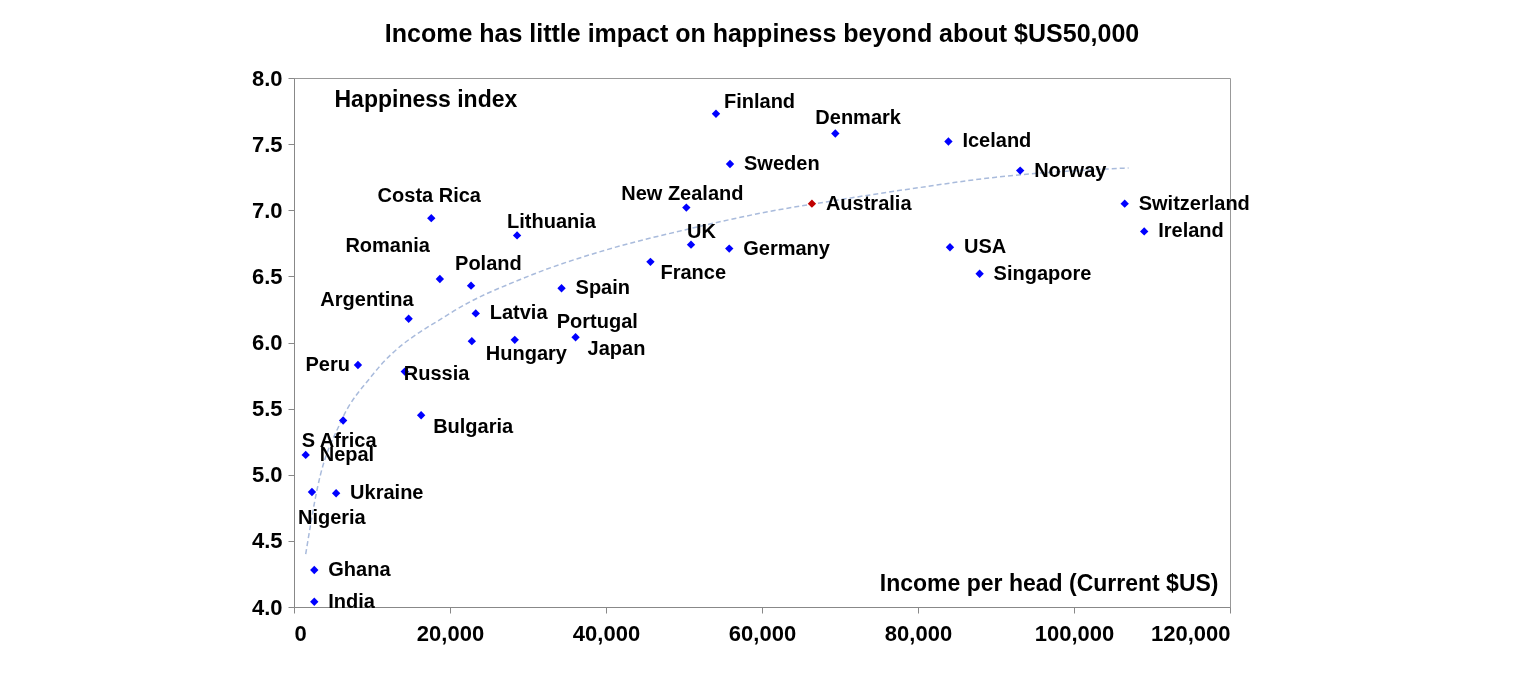 This screenshot has width=1536, height=680. What do you see at coordinates (918, 633) in the screenshot?
I see `x-tick-label: 80,000` at bounding box center [918, 633].